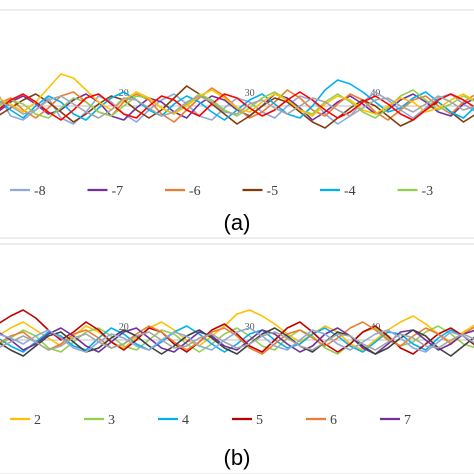  Describe the element at coordinates (259, 420) in the screenshot. I see `legend-label: 5` at that location.